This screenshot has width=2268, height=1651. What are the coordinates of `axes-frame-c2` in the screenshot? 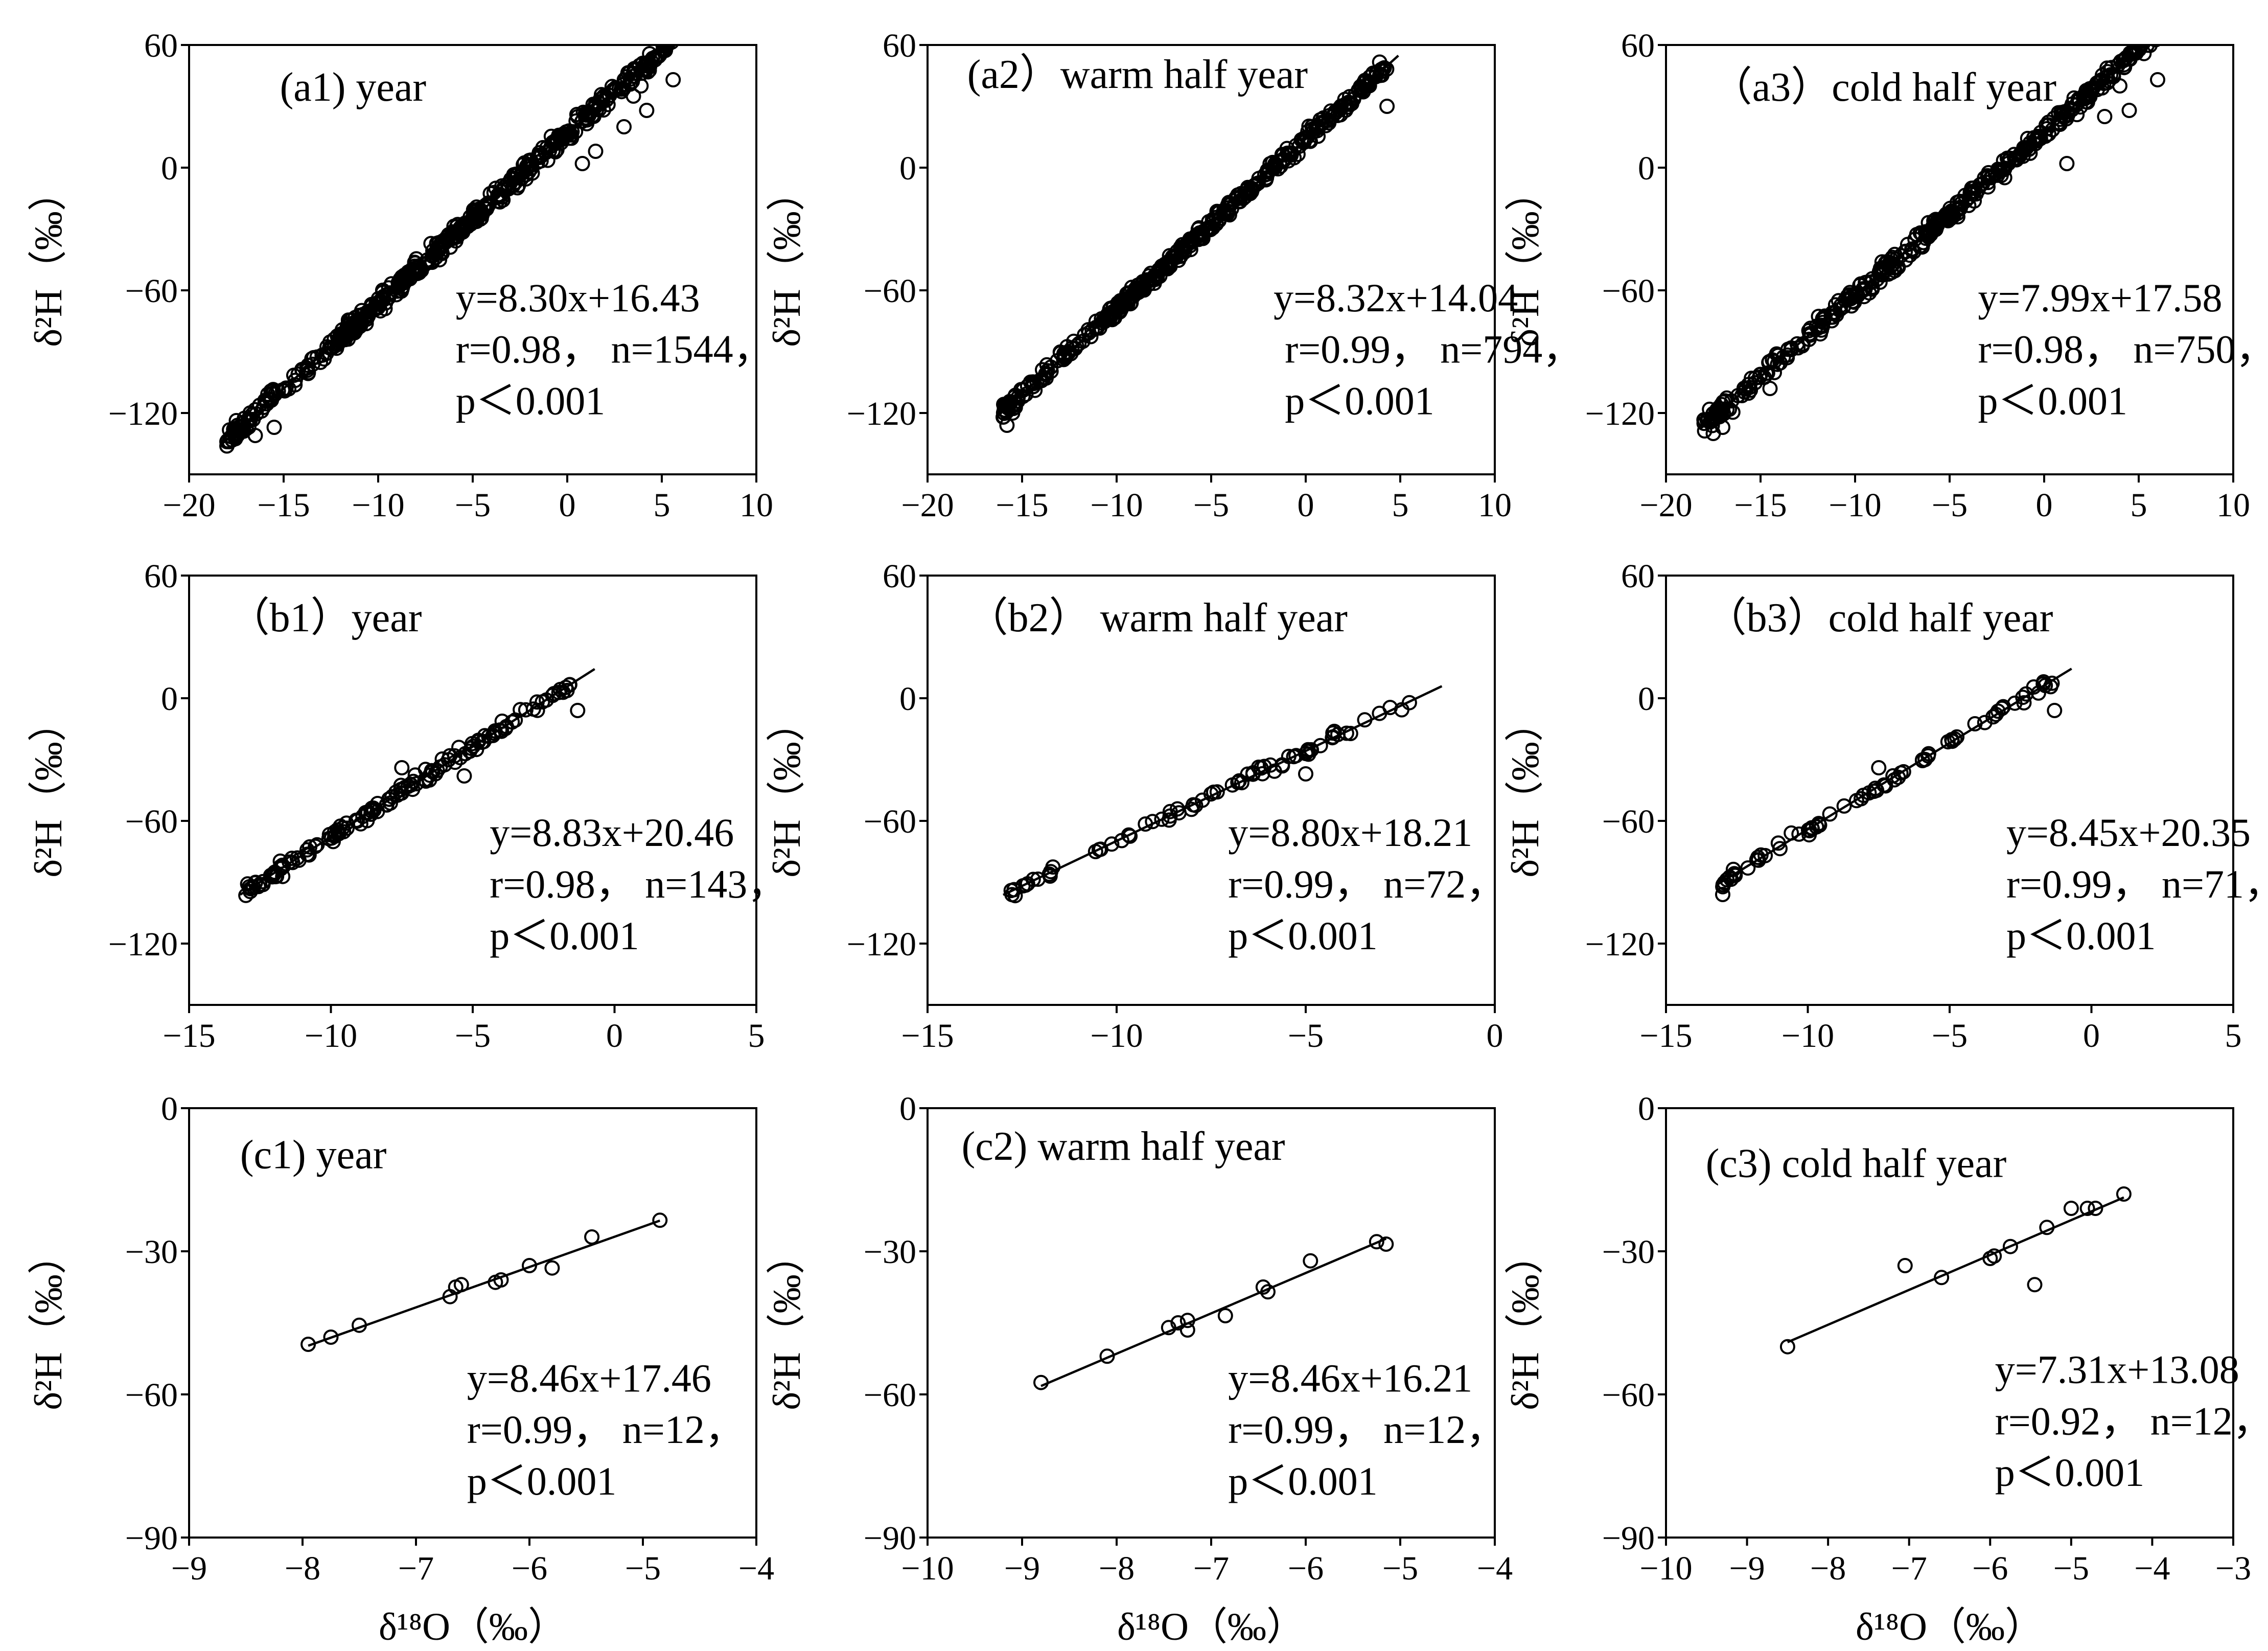 It's located at (1211, 1323).